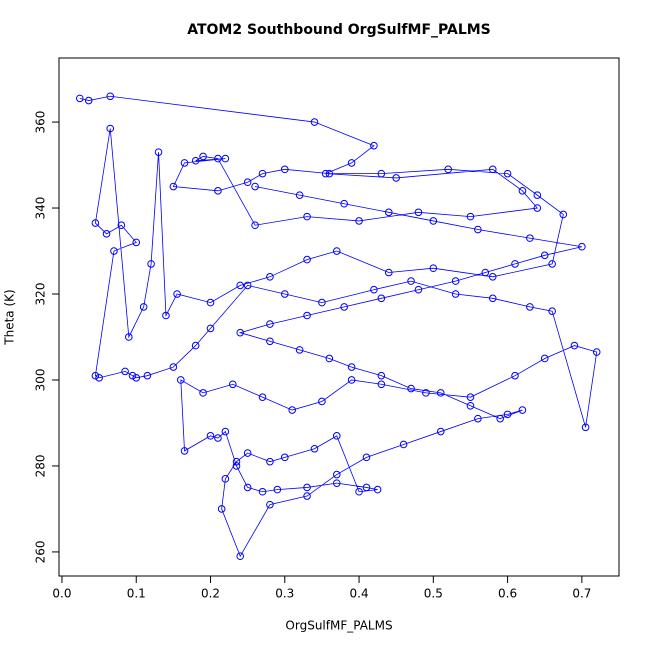 This screenshot has height=654, width=650. I want to click on x-tick-label: 0.4, so click(359, 594).